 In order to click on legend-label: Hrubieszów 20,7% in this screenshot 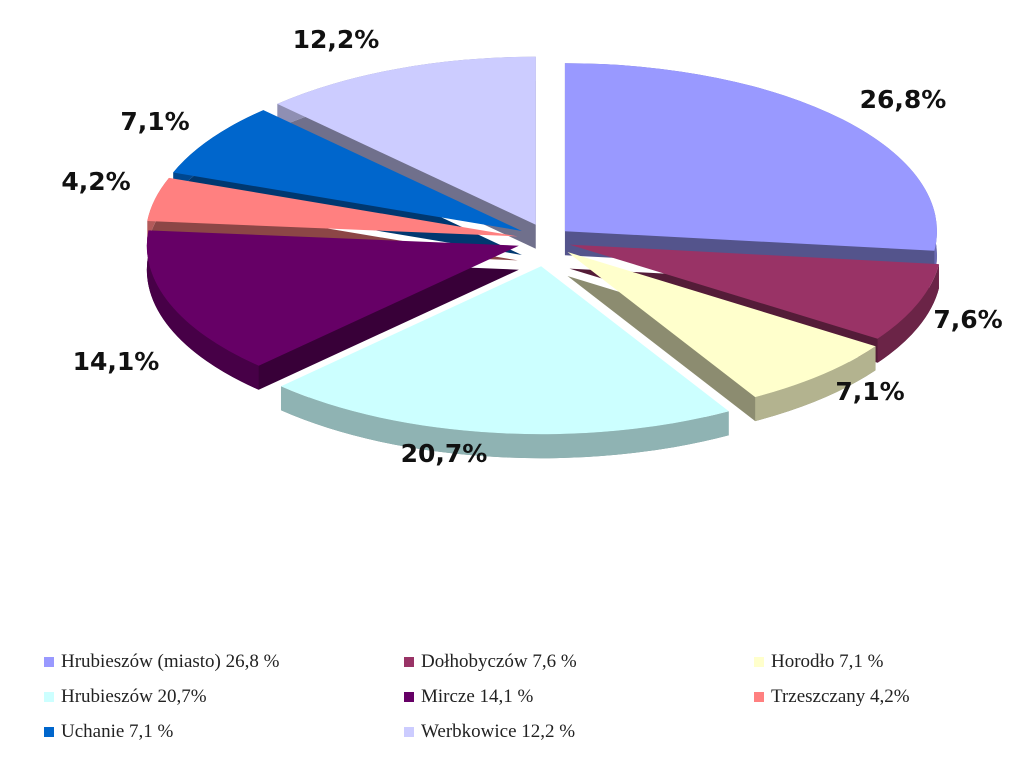, I will do `click(134, 696)`.